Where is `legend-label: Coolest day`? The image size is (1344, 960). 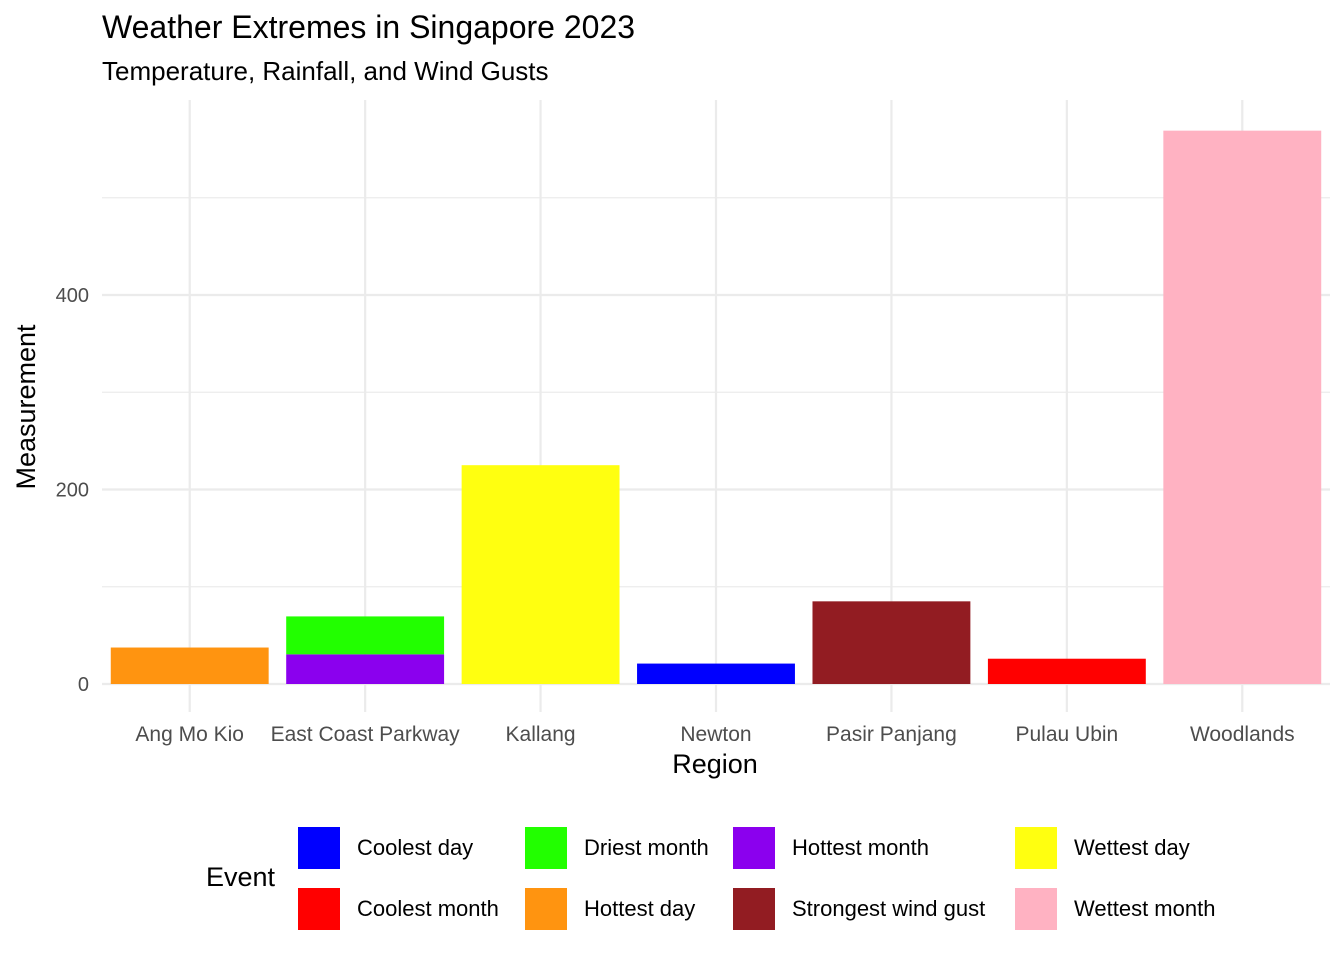
legend-label: Coolest day is located at coordinates (415, 847).